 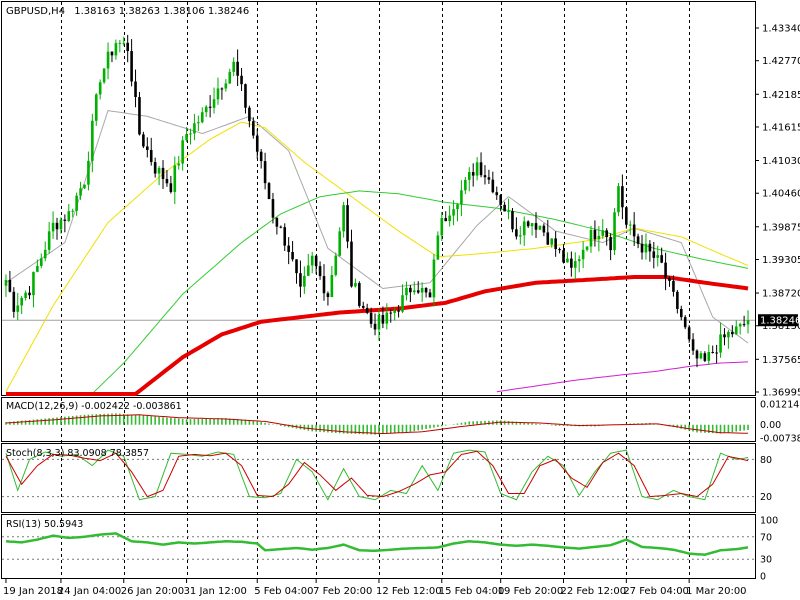 I want to click on time-tick-label: 24 Jan 04:00, so click(x=89, y=591).